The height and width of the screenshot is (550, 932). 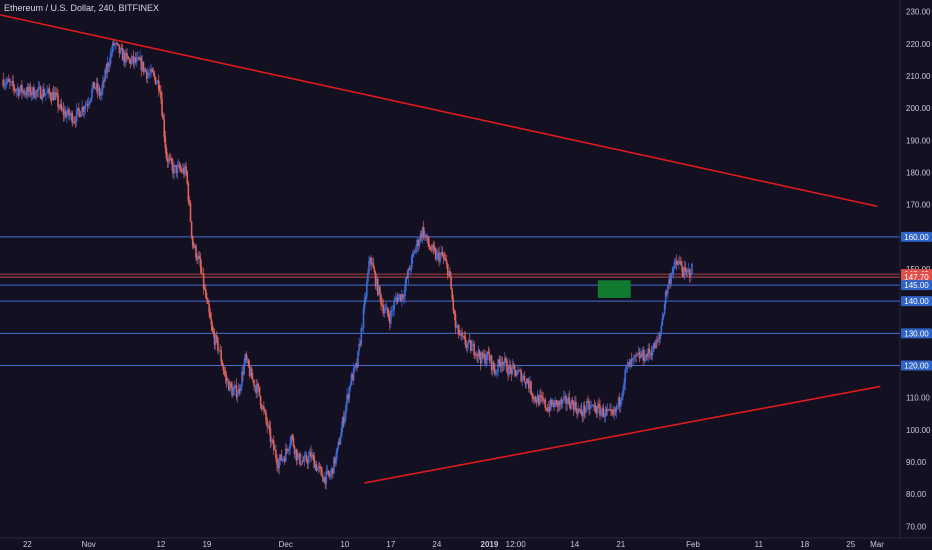 What do you see at coordinates (916, 462) in the screenshot?
I see `price-tick-label: 90.00` at bounding box center [916, 462].